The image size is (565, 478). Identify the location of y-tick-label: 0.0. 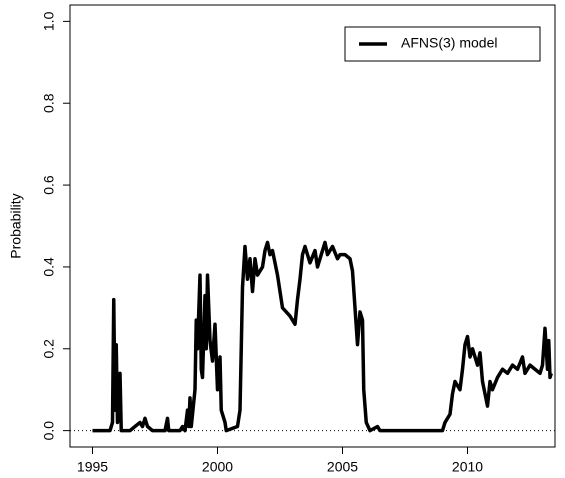
(49, 431).